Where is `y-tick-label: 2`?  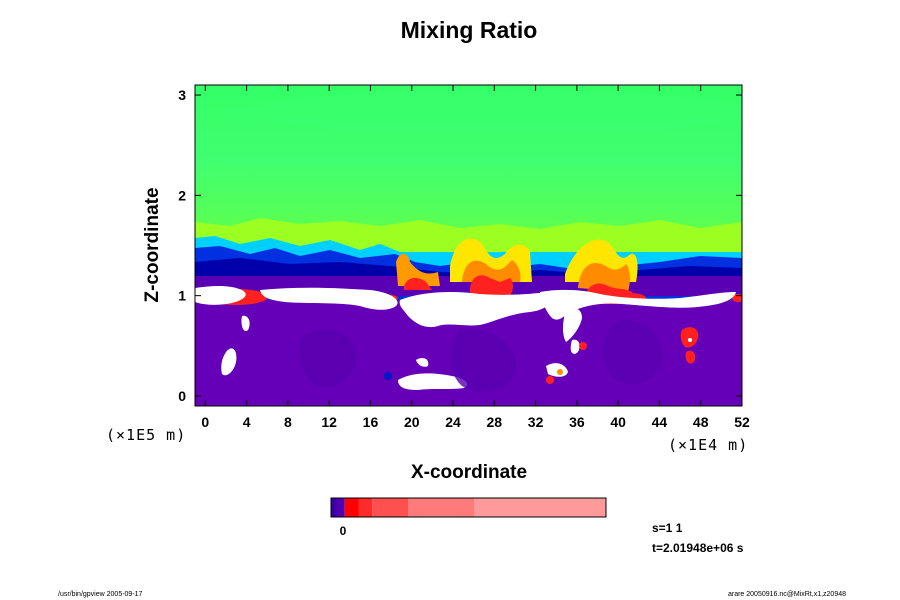 y-tick-label: 2 is located at coordinates (182, 195).